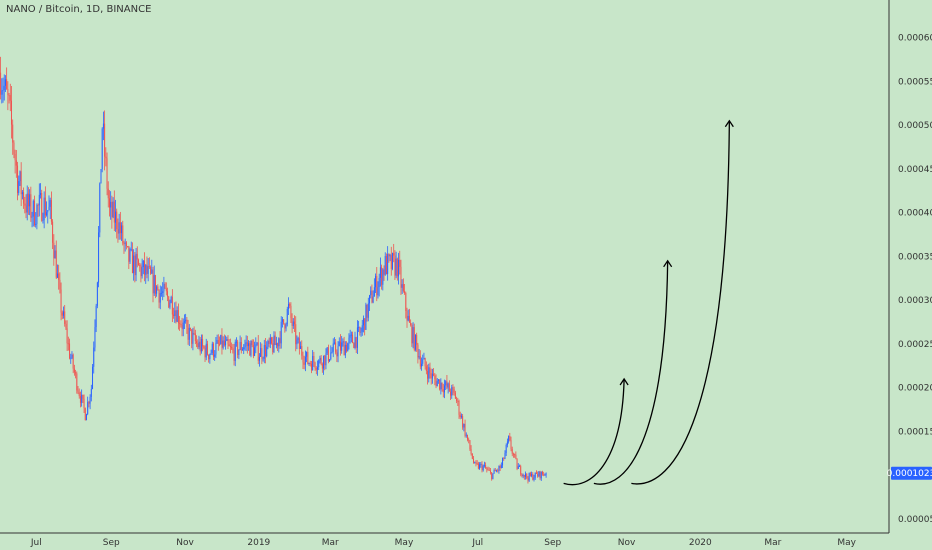 The image size is (932, 550). Describe the element at coordinates (596, 431) in the screenshot. I see `curved-arrow` at that location.